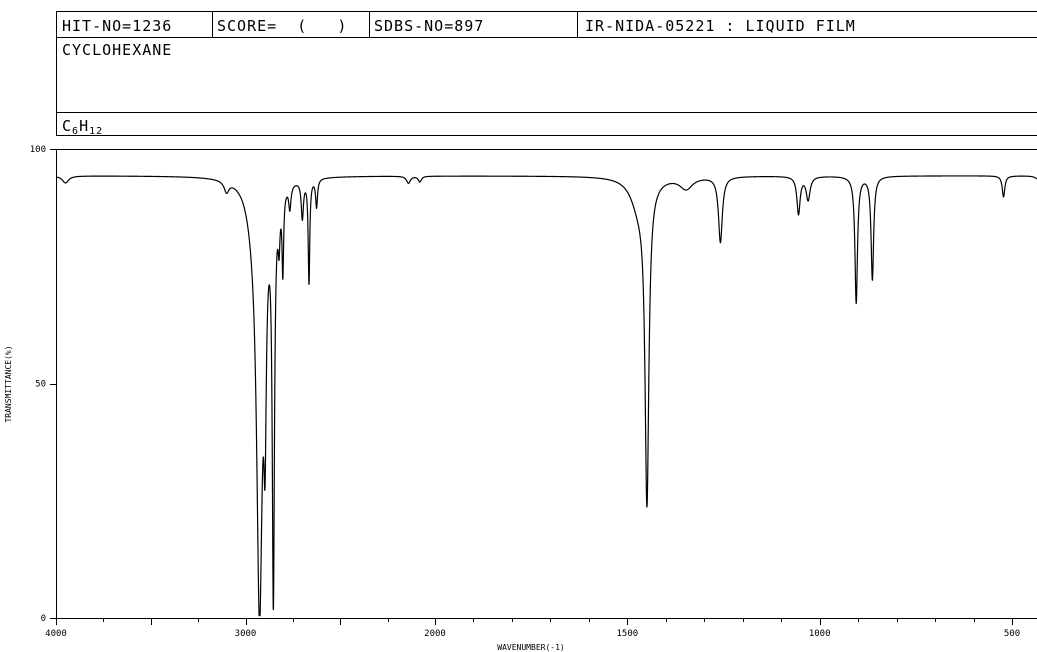  I want to click on compound-name: CYCLOHEXANE, so click(117, 50).